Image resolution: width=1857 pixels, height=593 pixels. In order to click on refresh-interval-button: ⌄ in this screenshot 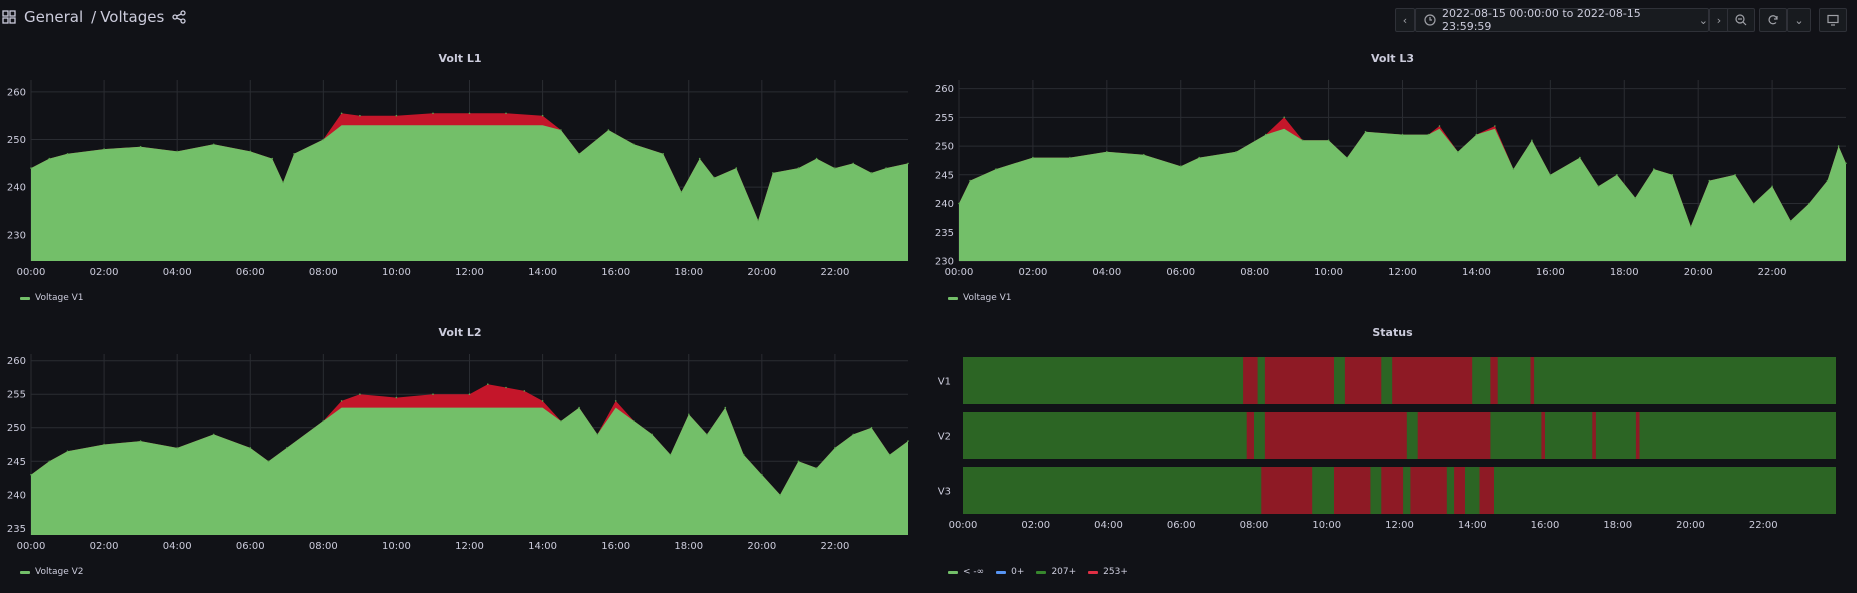, I will do `click(1799, 20)`.